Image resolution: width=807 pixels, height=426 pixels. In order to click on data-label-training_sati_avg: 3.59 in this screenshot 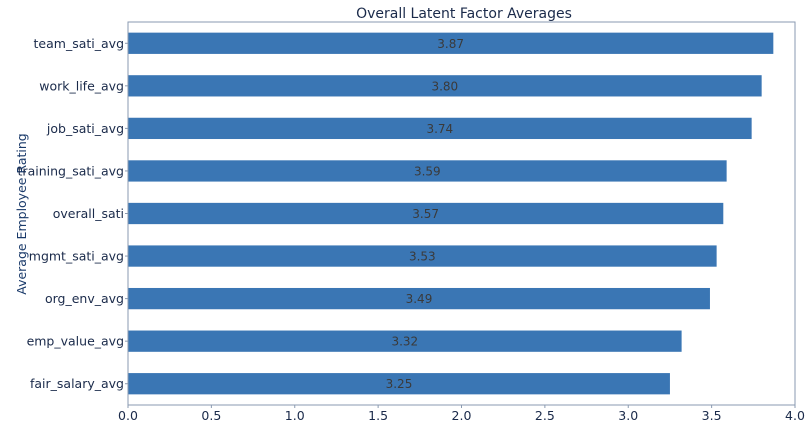, I will do `click(427, 171)`.